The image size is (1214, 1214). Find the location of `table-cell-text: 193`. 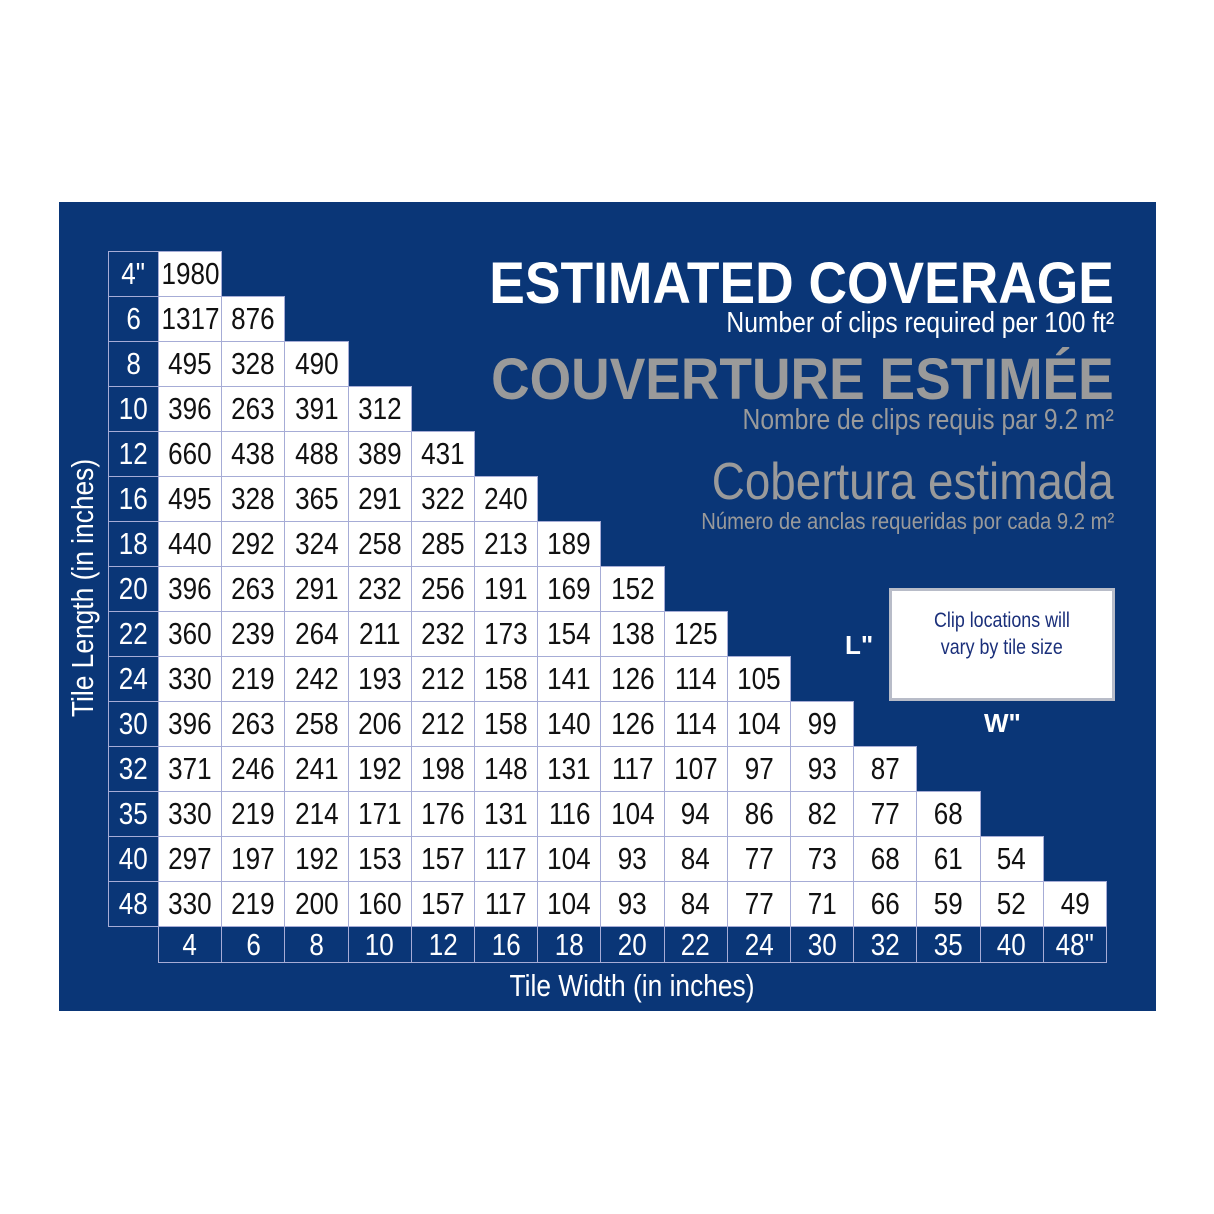

table-cell-text: 193 is located at coordinates (379, 678).